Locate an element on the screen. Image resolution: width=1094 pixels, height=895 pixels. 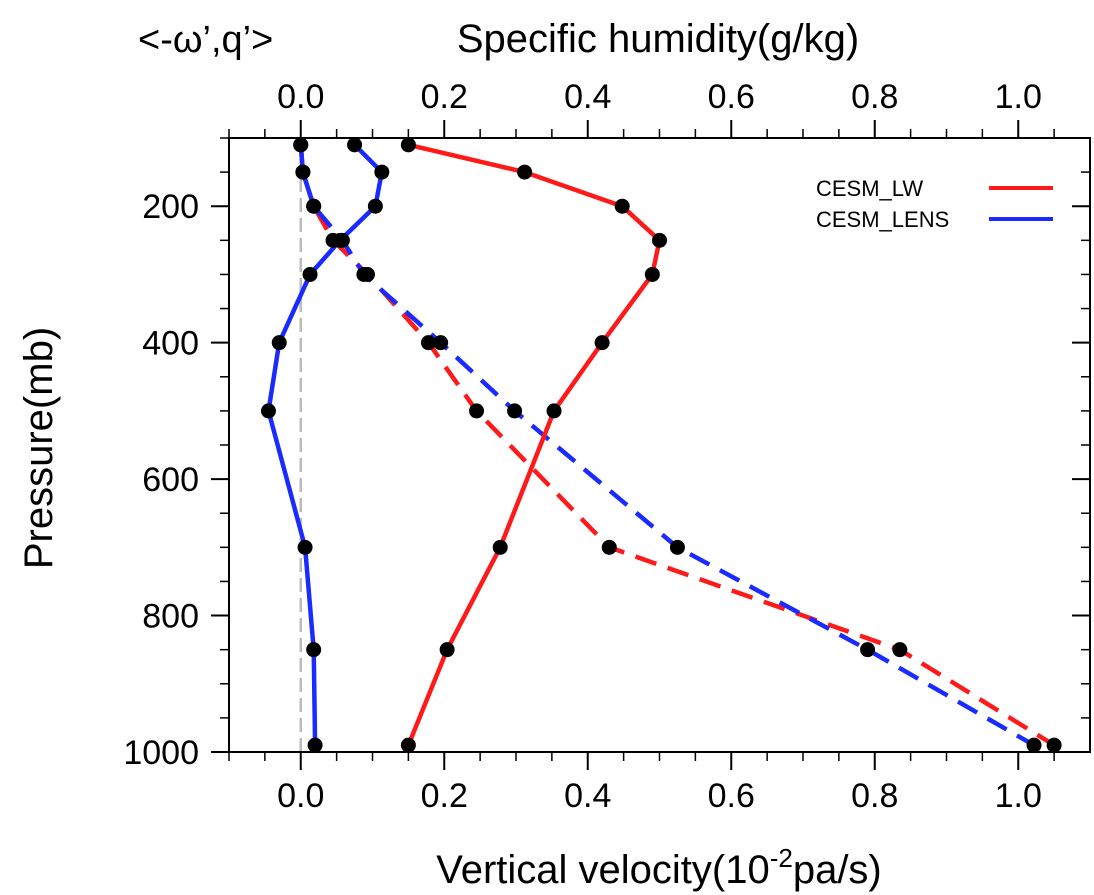
y-tick-label: 600 is located at coordinates (170, 480).